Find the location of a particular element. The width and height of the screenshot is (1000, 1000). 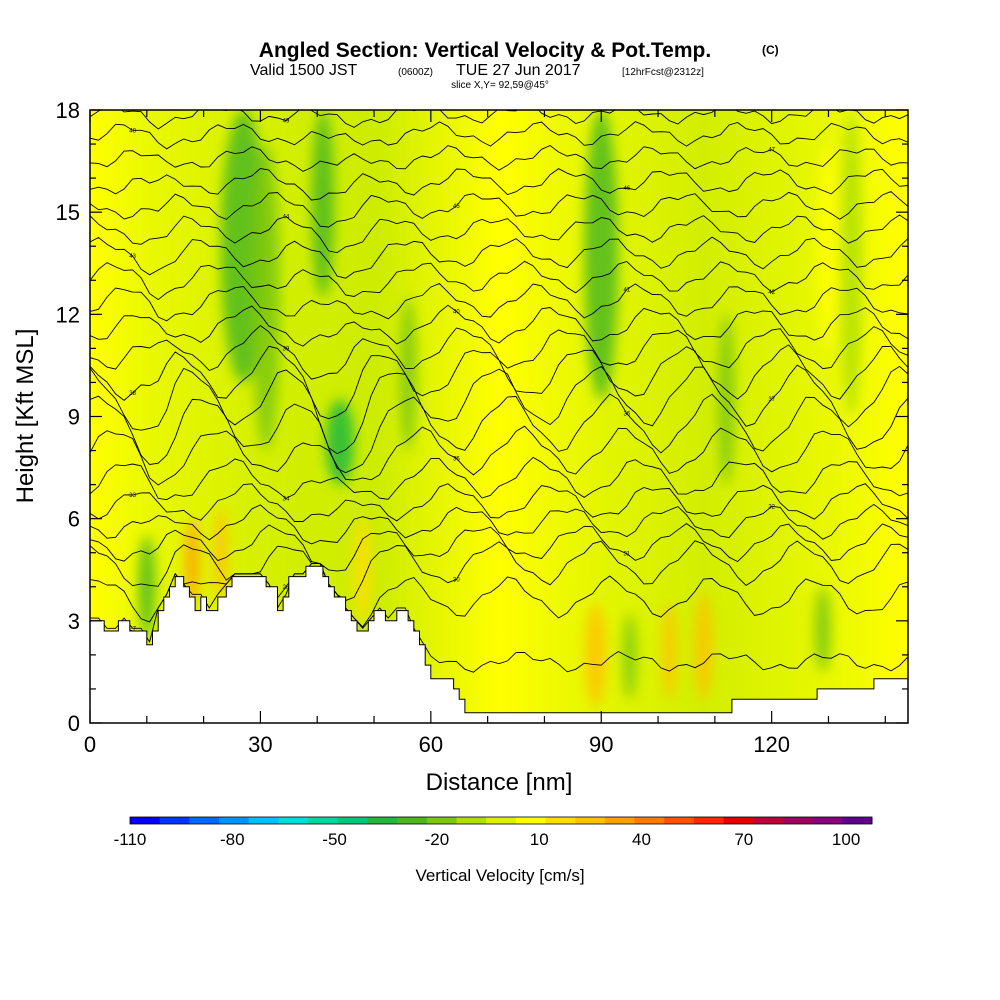

valid-date: TUE 27 Jun 2017 is located at coordinates (518, 70).